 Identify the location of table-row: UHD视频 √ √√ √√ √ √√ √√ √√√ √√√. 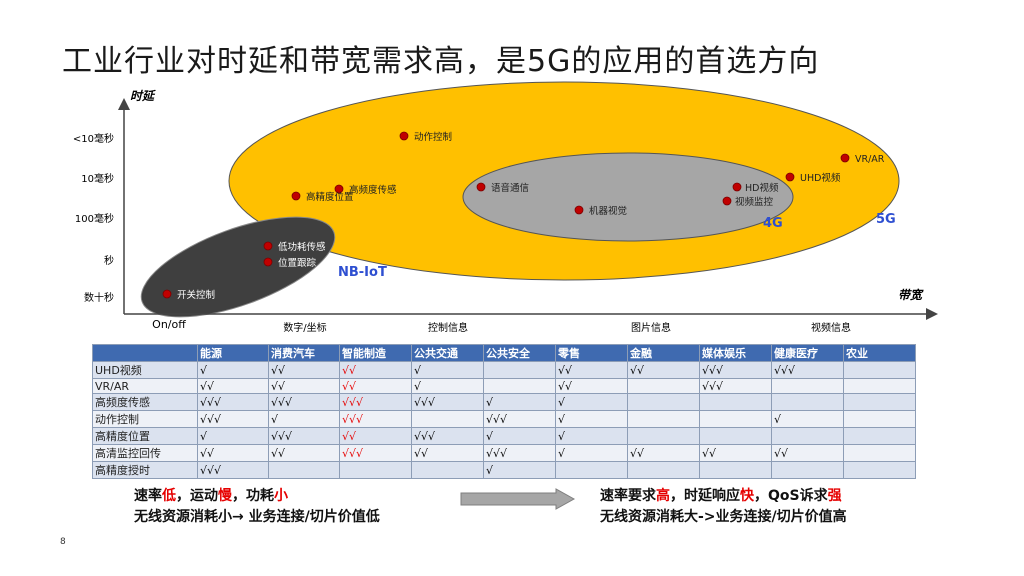
(504, 370).